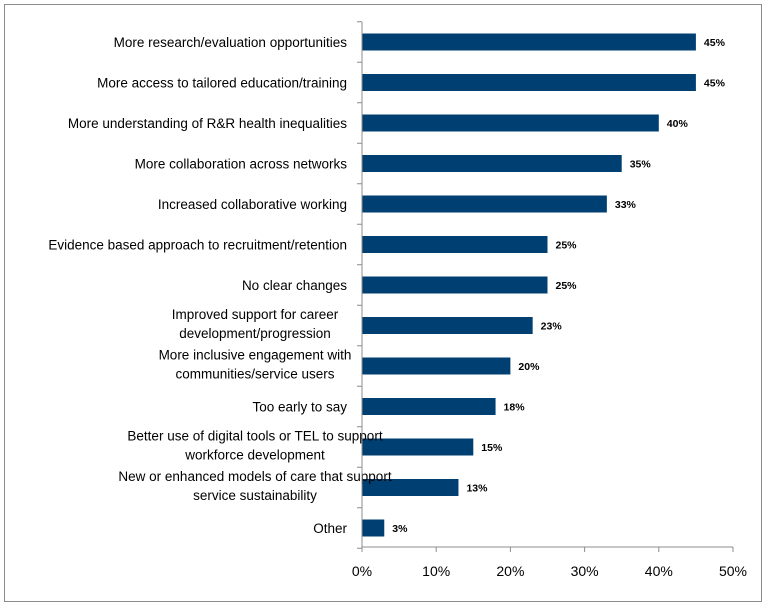  I want to click on category-label: development/progression, so click(255, 333).